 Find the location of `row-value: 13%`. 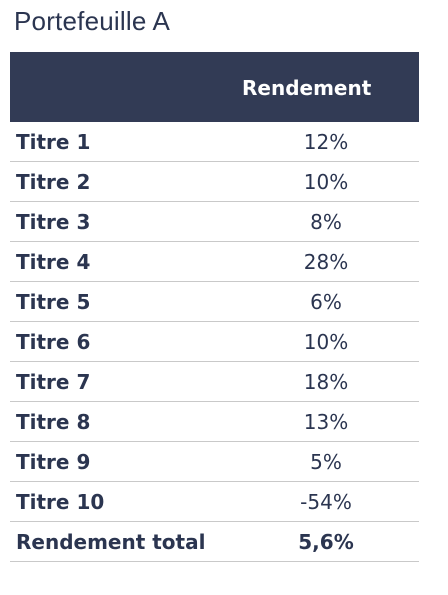

row-value: 13% is located at coordinates (326, 422).